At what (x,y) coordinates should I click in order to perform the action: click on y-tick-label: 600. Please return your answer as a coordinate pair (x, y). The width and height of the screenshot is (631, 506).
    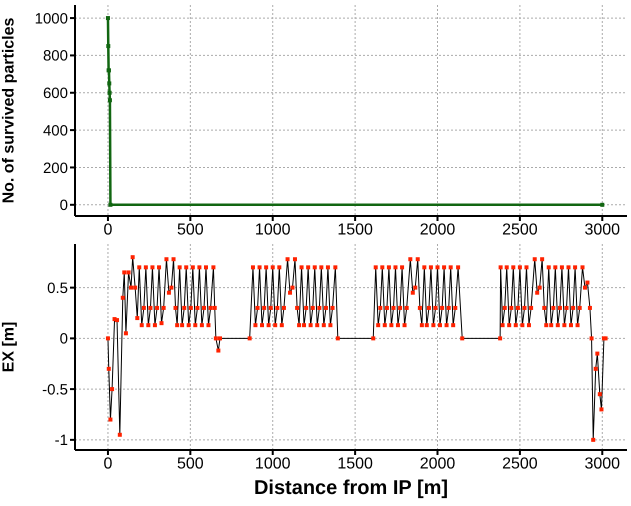
    Looking at the image, I should click on (55, 93).